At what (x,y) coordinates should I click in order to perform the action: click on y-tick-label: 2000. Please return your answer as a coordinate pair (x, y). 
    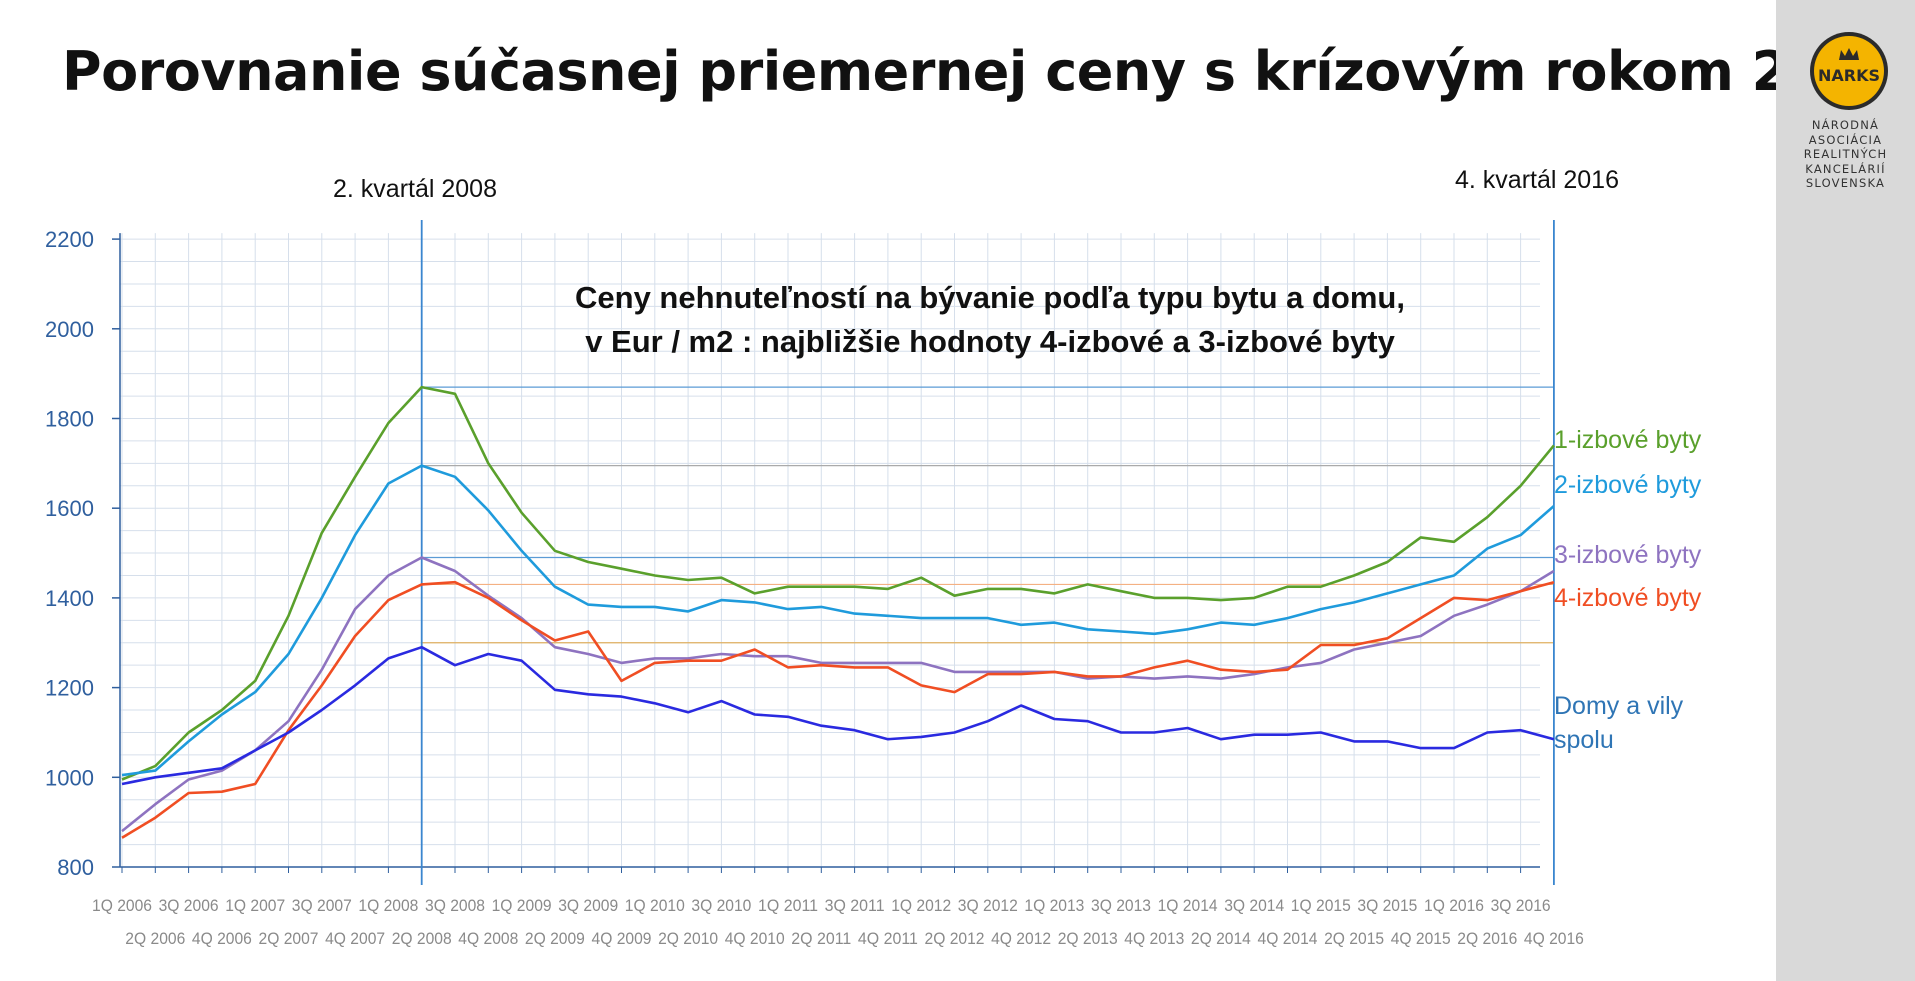
    Looking at the image, I should click on (69, 329).